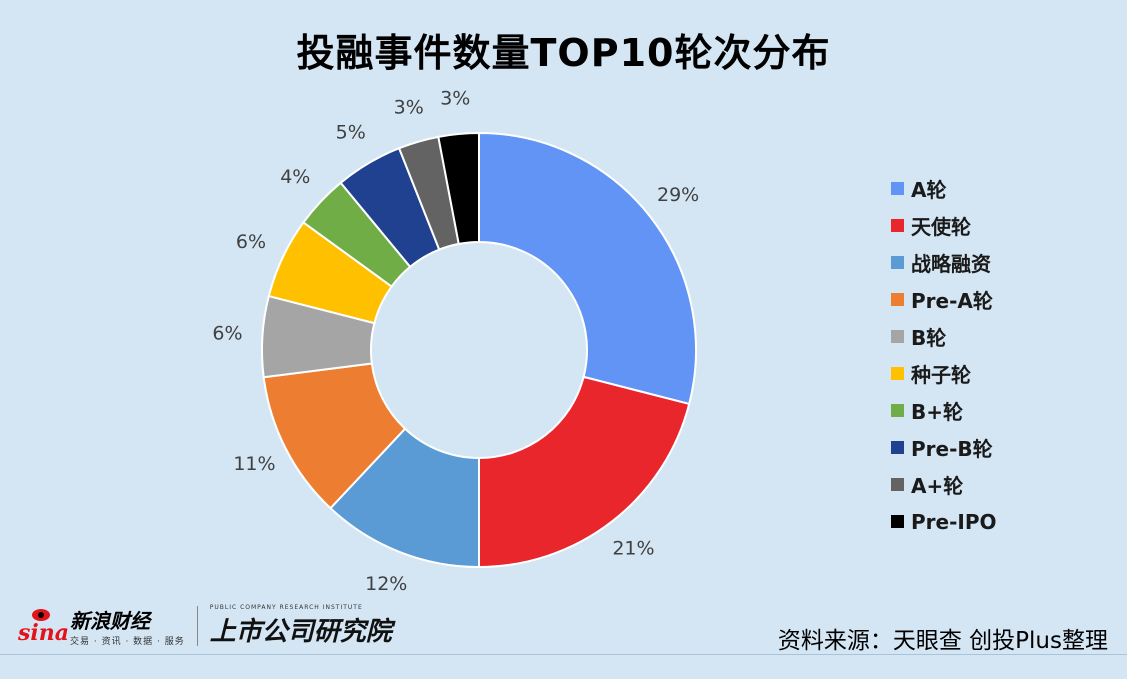 The height and width of the screenshot is (679, 1127). Describe the element at coordinates (455, 99) in the screenshot. I see `slice-label-9: 3%` at that location.